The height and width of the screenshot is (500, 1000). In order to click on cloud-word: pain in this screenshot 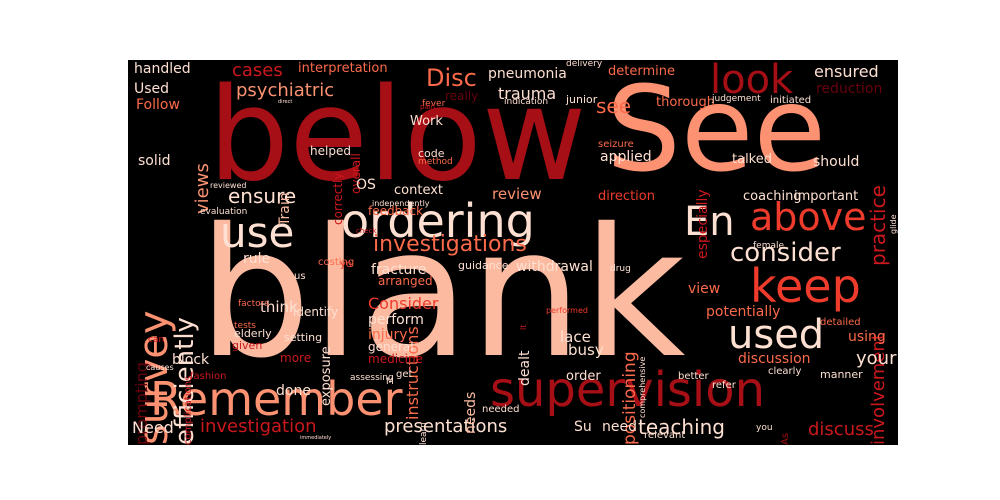, I will do `click(428, 107)`.